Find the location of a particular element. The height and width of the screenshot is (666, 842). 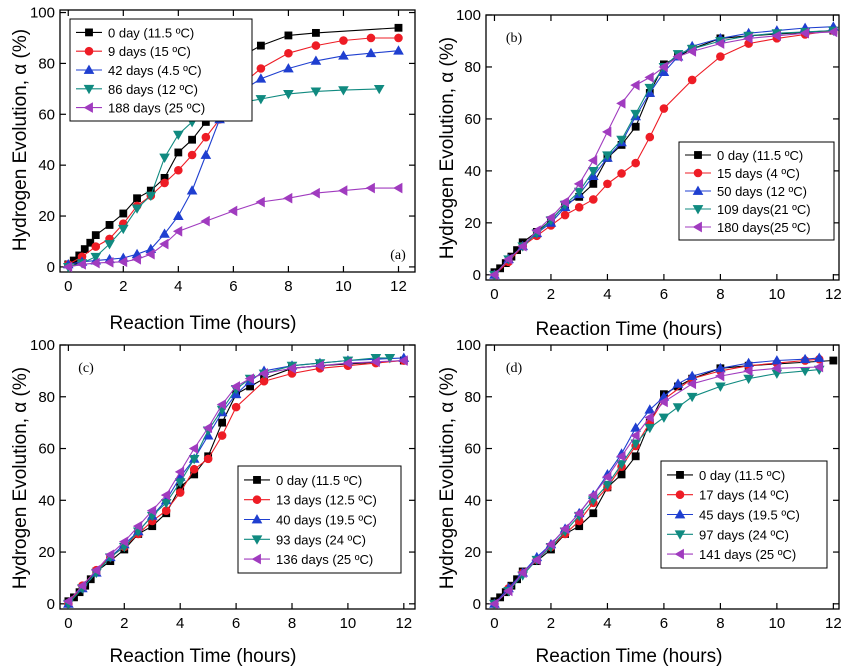

y-tick-label: 0 is located at coordinates (477, 275).